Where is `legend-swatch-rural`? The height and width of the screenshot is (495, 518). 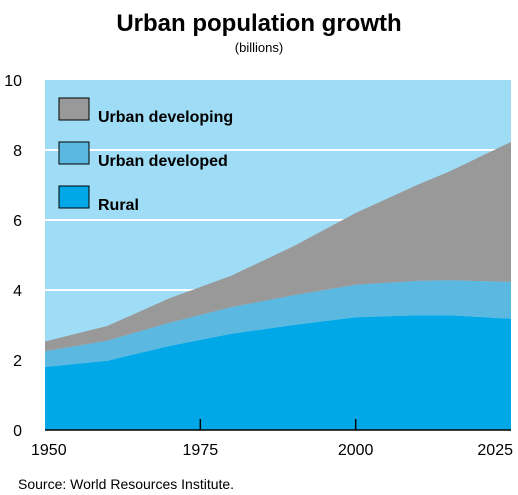
legend-swatch-rural is located at coordinates (74, 197).